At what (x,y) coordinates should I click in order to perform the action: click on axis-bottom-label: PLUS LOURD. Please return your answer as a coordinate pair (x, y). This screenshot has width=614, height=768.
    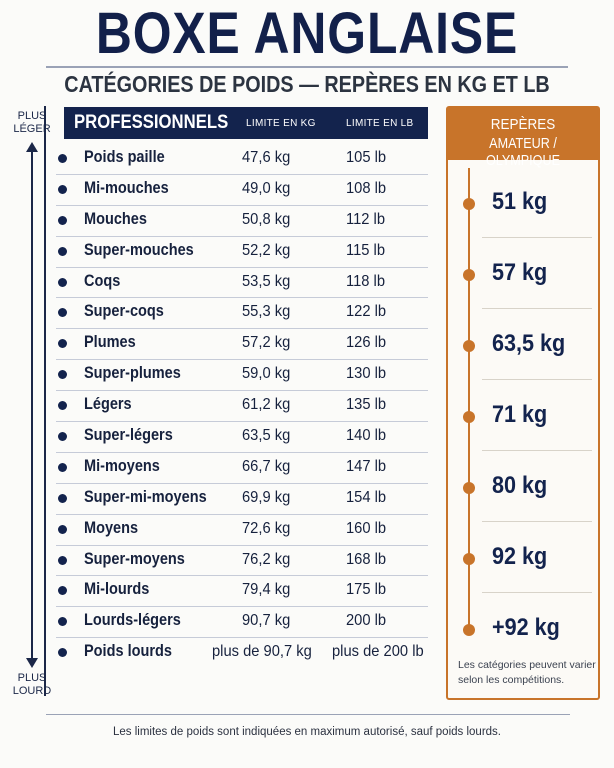
    Looking at the image, I should click on (32, 685).